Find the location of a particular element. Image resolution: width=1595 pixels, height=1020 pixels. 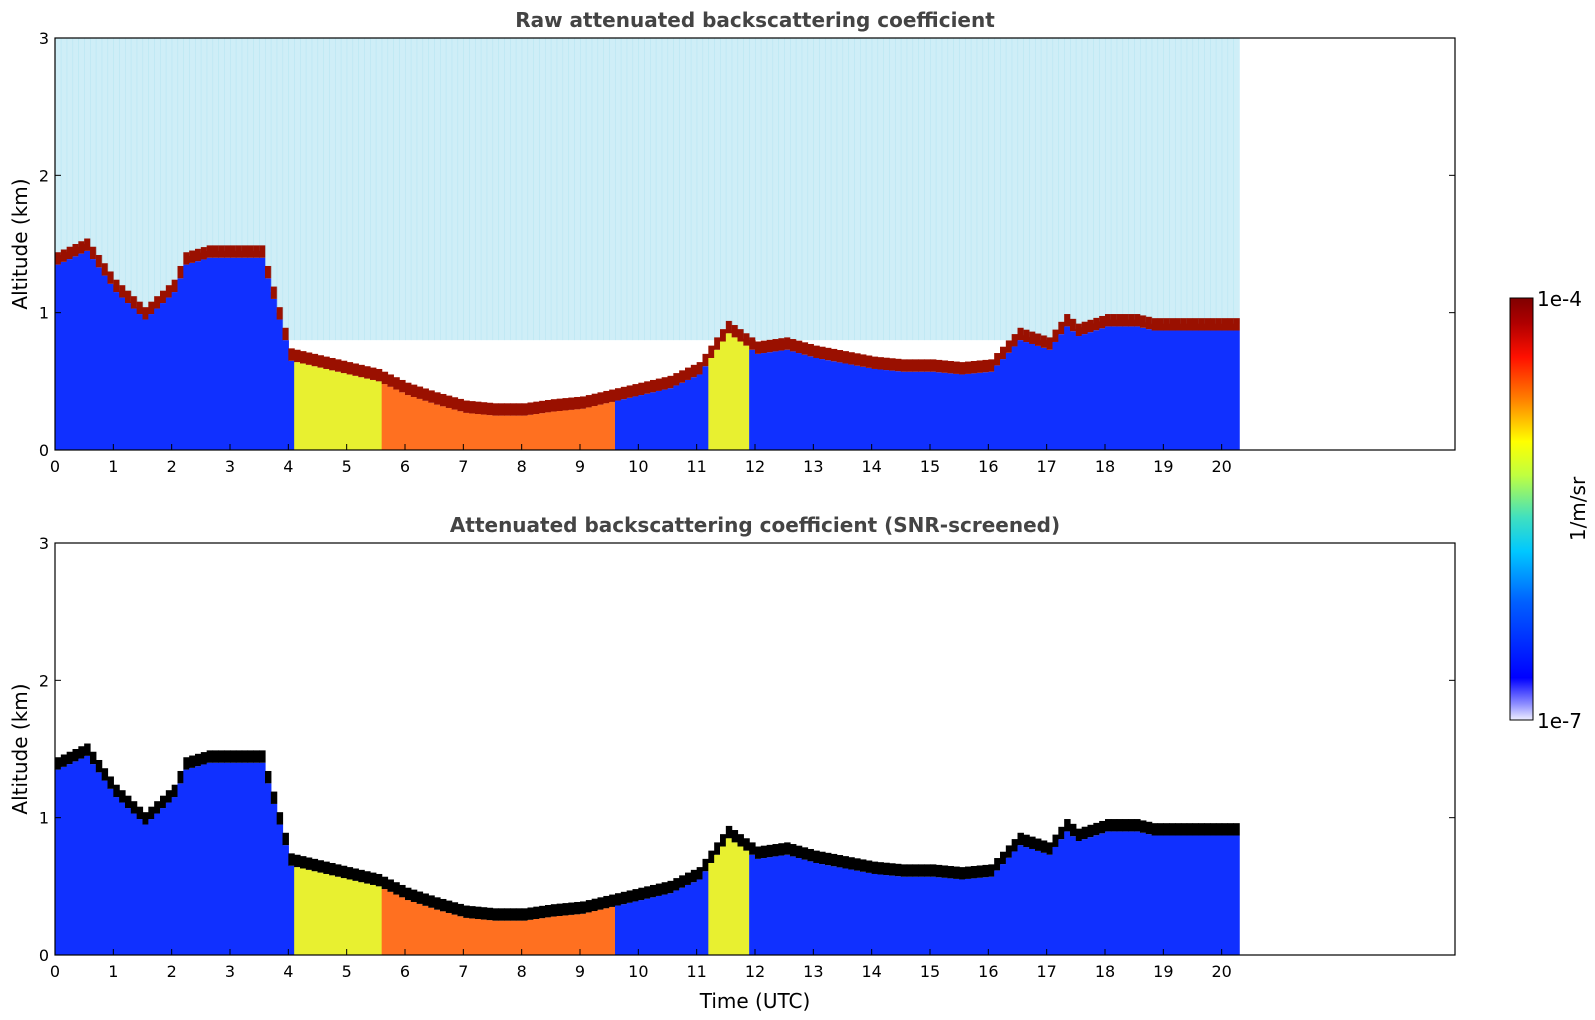

colorbar: 1e-4 1e-7 1/m/sr is located at coordinates (1549, 510).